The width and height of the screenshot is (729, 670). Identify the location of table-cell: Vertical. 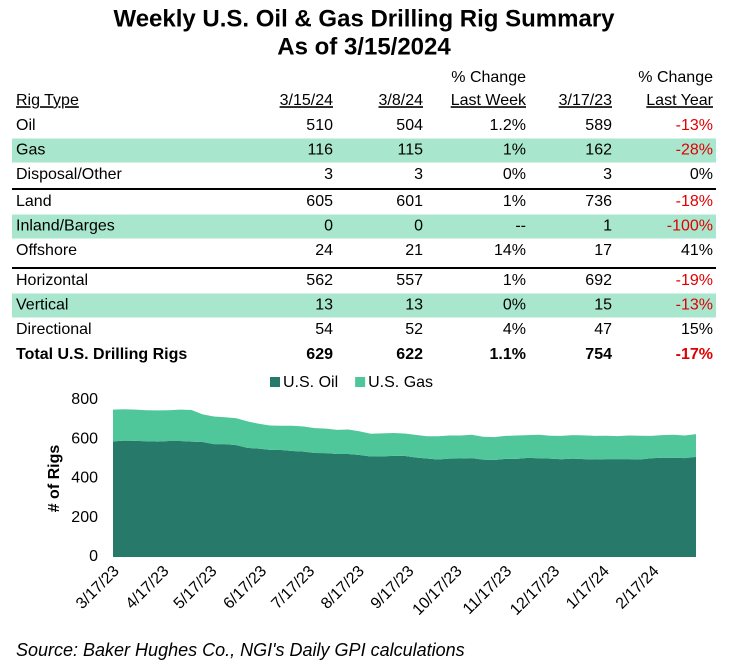
(42, 305).